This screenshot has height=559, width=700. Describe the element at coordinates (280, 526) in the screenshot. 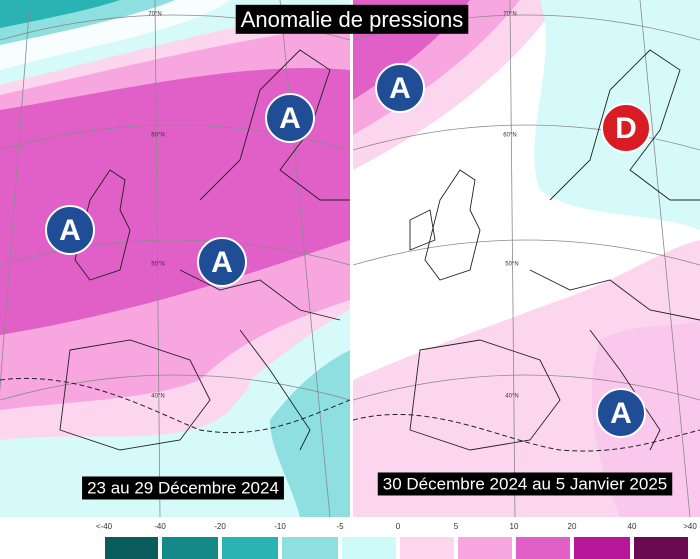

I see `colorbar-label: -10` at that location.